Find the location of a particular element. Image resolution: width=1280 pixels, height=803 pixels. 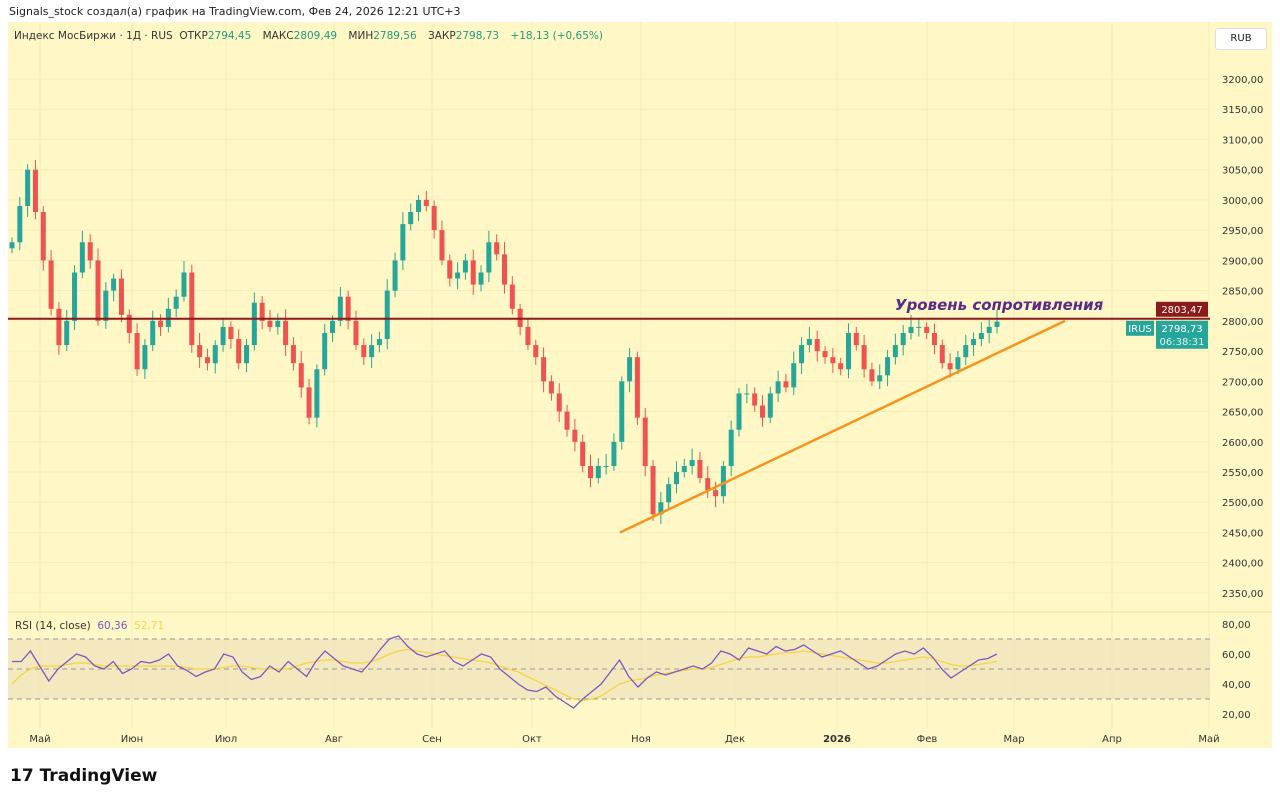

price-tick: 2550,00 is located at coordinates (1242, 473).